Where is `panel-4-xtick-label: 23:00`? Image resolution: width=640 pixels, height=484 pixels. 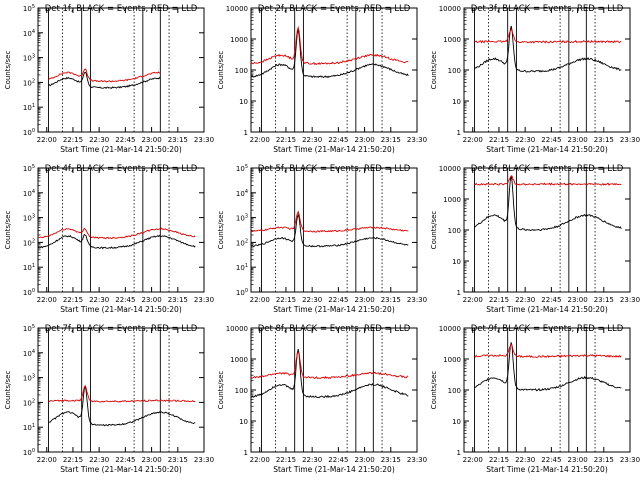
panel-4-xtick-label: 23:00 is located at coordinates (151, 300).